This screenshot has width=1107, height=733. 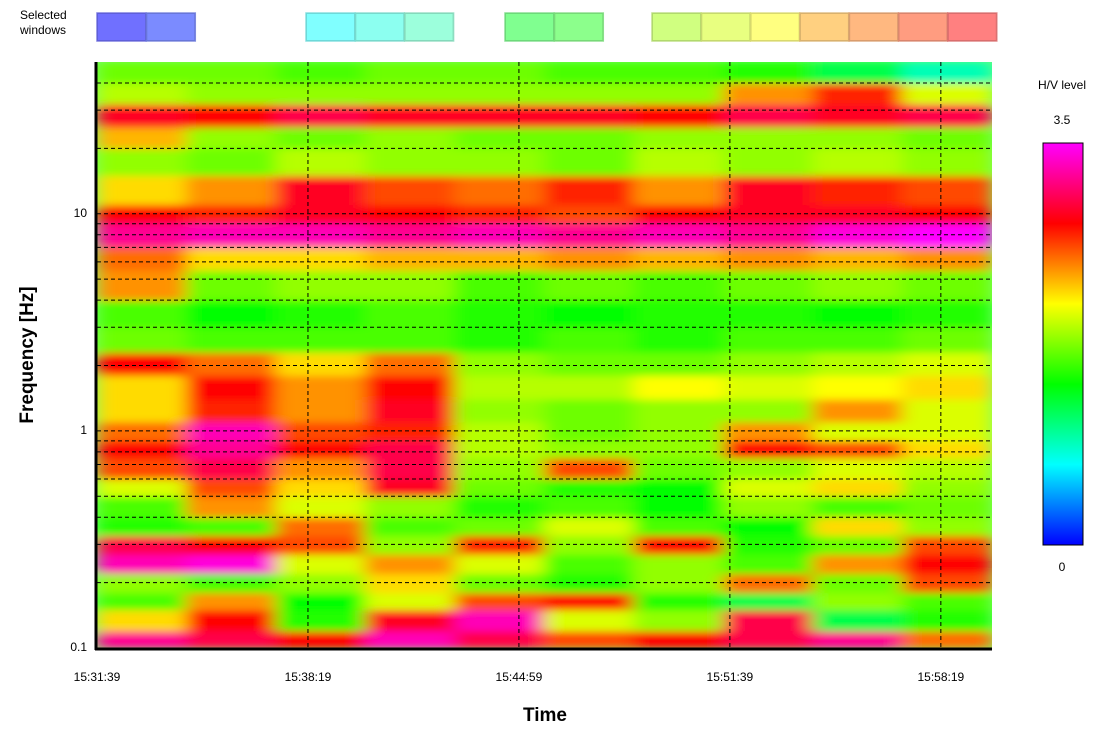 I want to click on colorbar-title: H/V level, so click(x=1062, y=85).